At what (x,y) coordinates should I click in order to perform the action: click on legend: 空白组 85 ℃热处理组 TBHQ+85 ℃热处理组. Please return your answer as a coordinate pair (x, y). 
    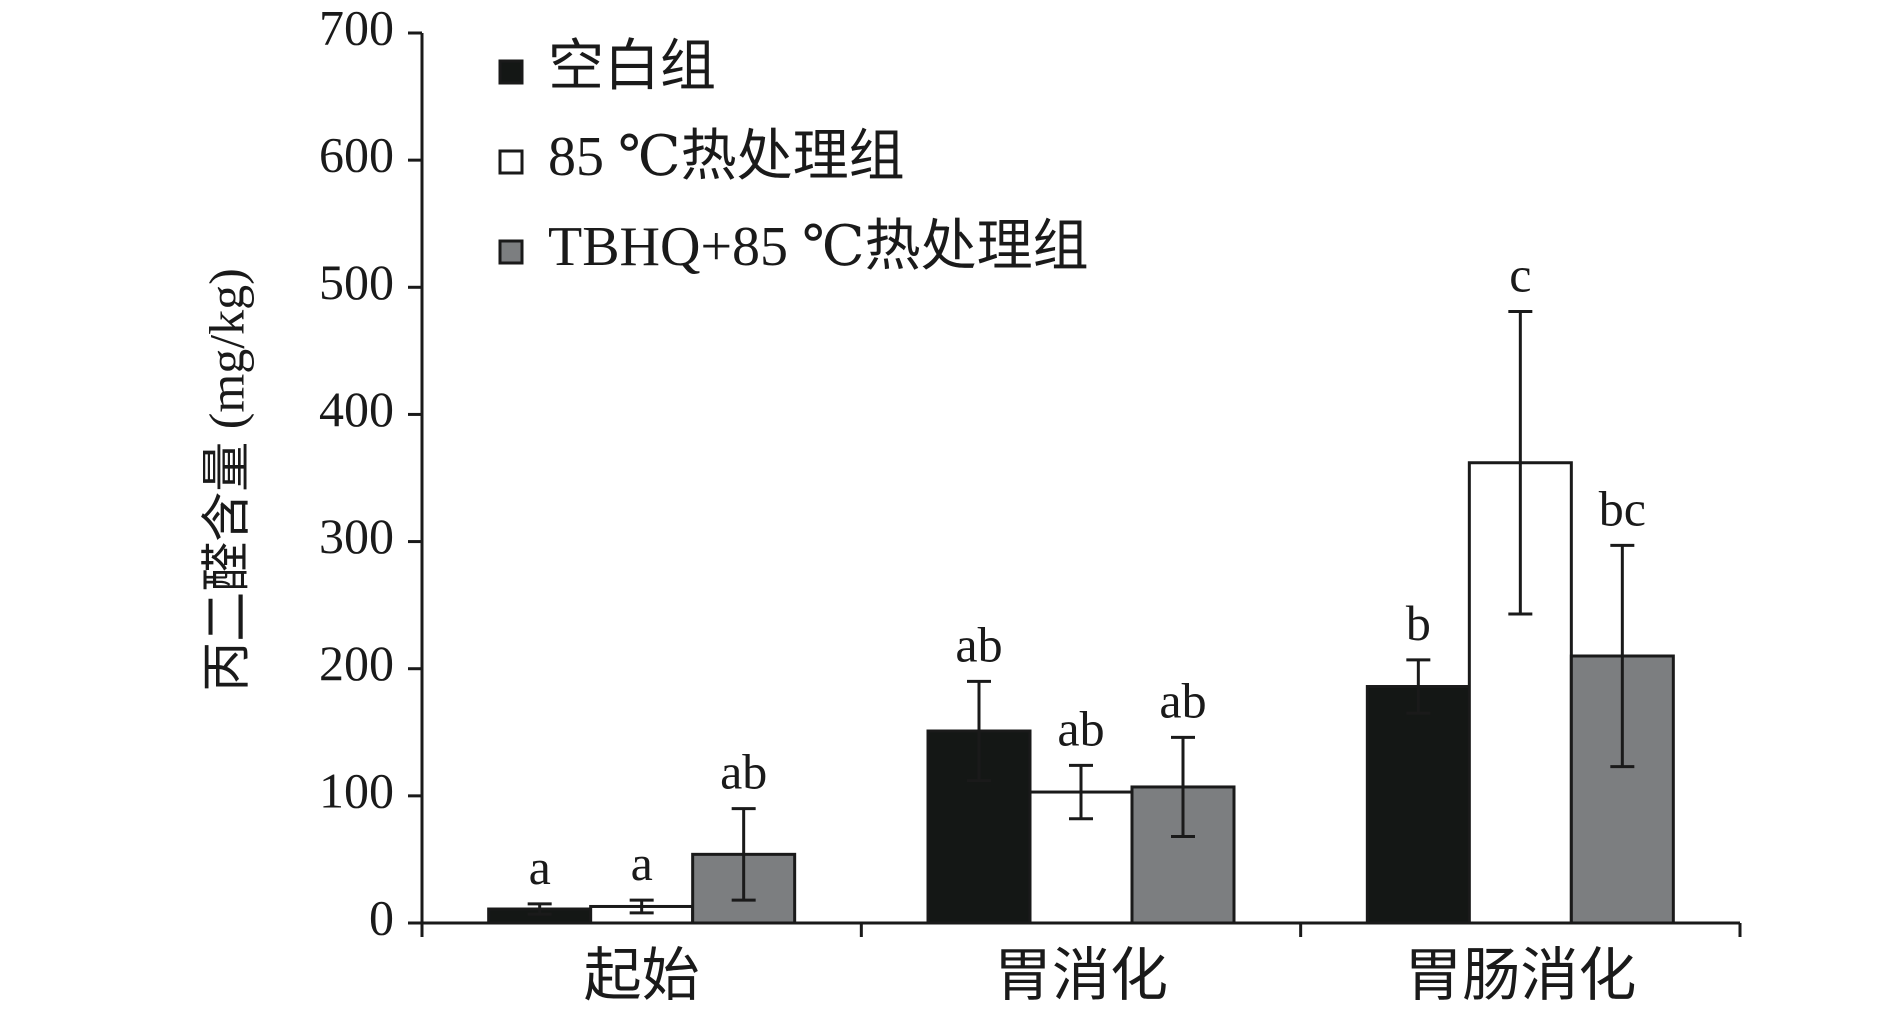
    Looking at the image, I should click on (793, 157).